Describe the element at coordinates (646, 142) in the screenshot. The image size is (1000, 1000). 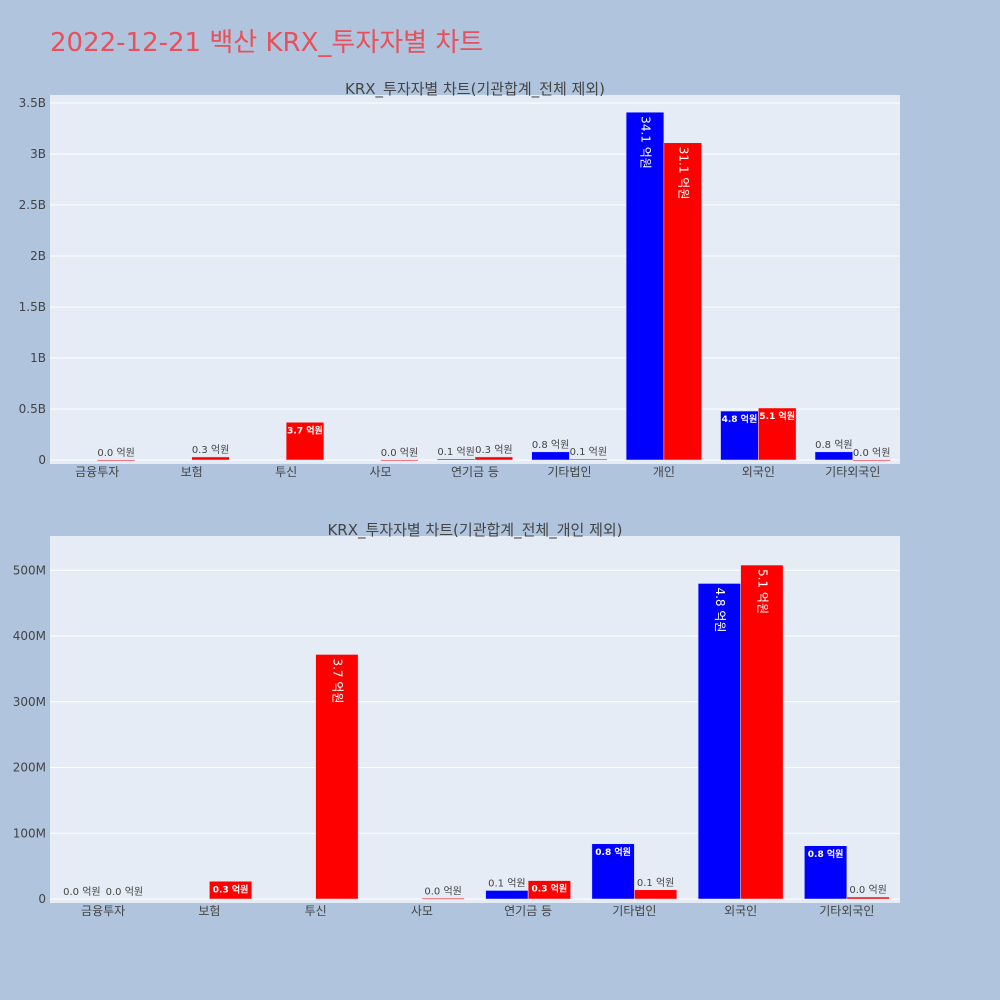
I see `data-label: 34.1 억원` at that location.